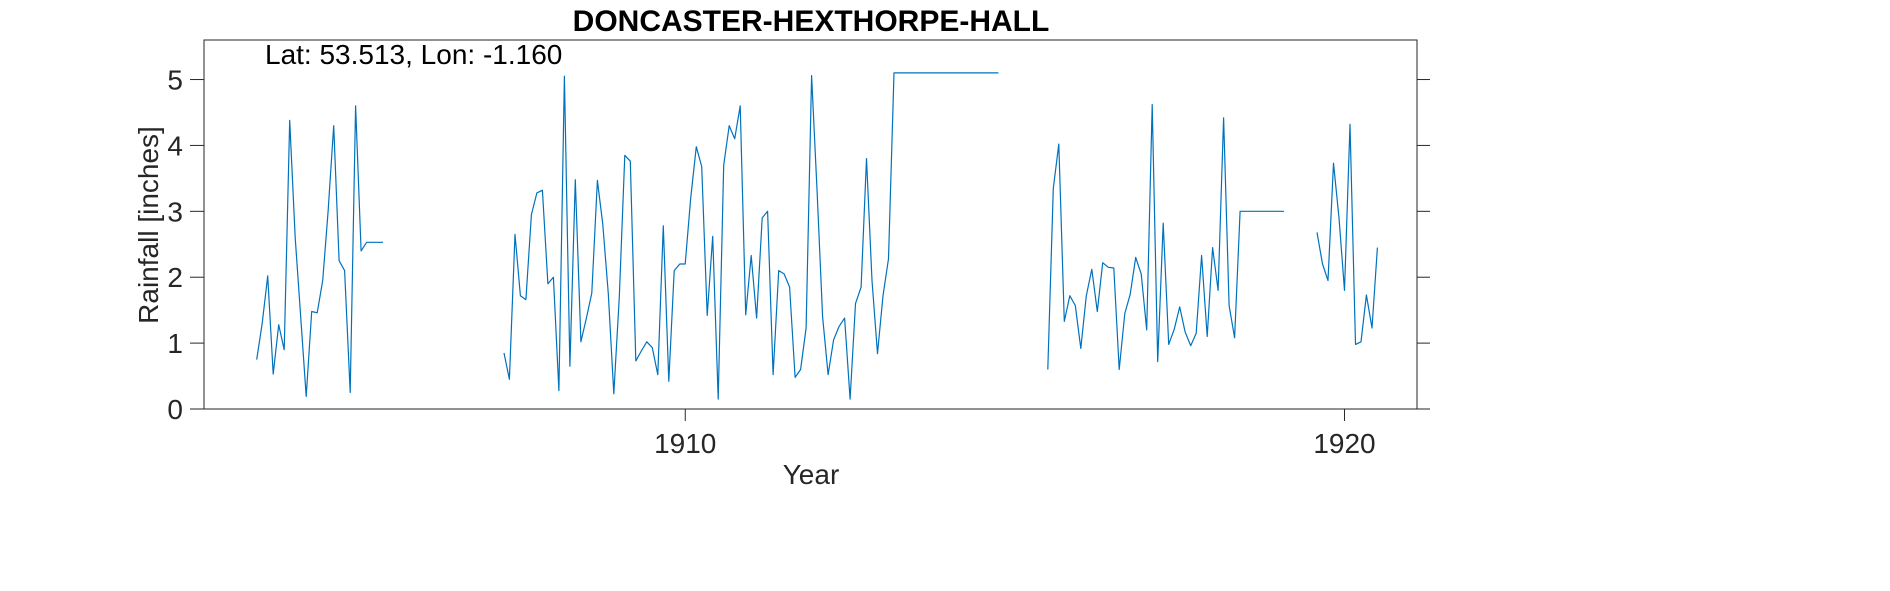  What do you see at coordinates (811, 21) in the screenshot?
I see `chart-title: DONCASTER-HEXTHORPE-HALL` at bounding box center [811, 21].